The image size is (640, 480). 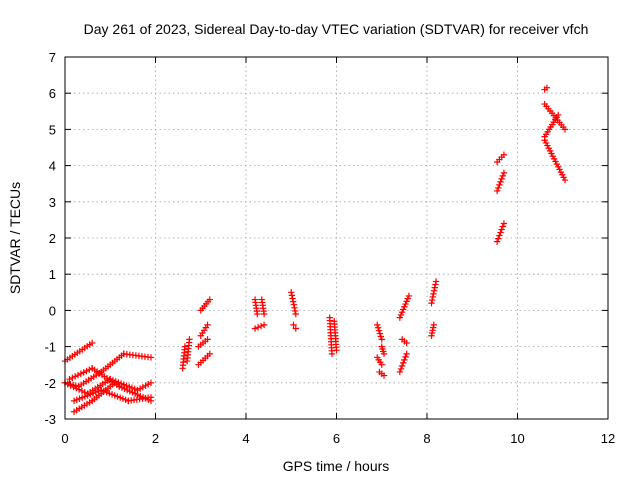 What do you see at coordinates (336, 466) in the screenshot?
I see `x-axis-label: GPS time / hours` at bounding box center [336, 466].